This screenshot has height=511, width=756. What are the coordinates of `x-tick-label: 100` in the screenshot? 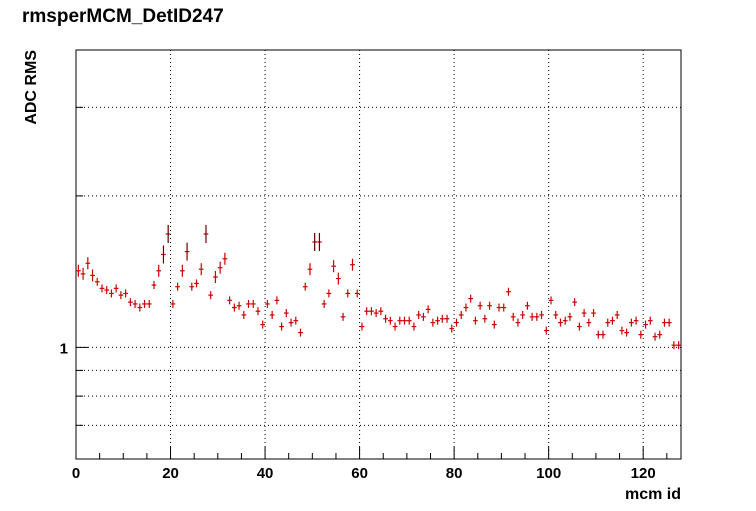 It's located at (548, 473).